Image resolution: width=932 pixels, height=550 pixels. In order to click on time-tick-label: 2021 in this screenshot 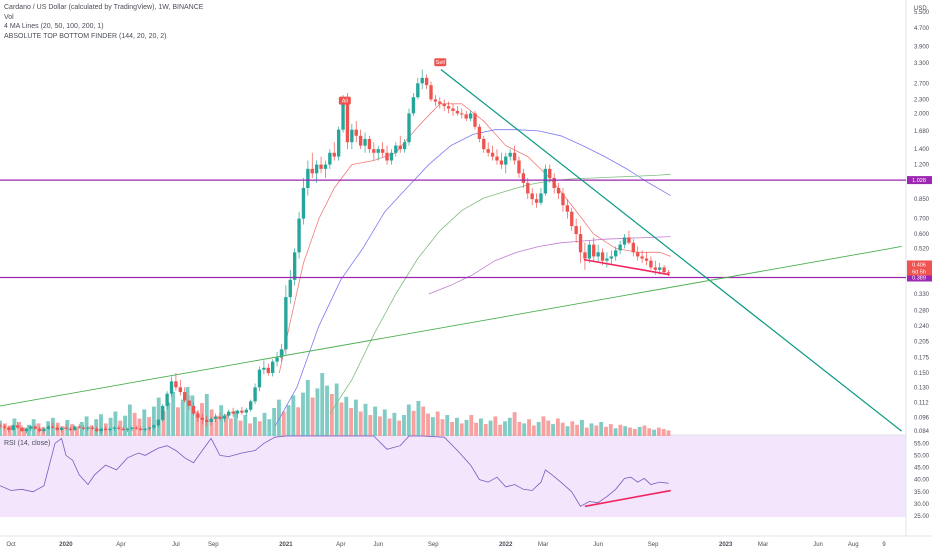, I will do `click(286, 545)`.